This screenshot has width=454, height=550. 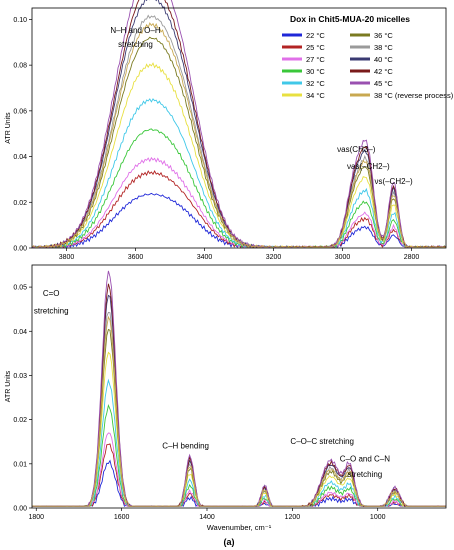 I want to click on x-tick-label: 1200, so click(x=293, y=517).